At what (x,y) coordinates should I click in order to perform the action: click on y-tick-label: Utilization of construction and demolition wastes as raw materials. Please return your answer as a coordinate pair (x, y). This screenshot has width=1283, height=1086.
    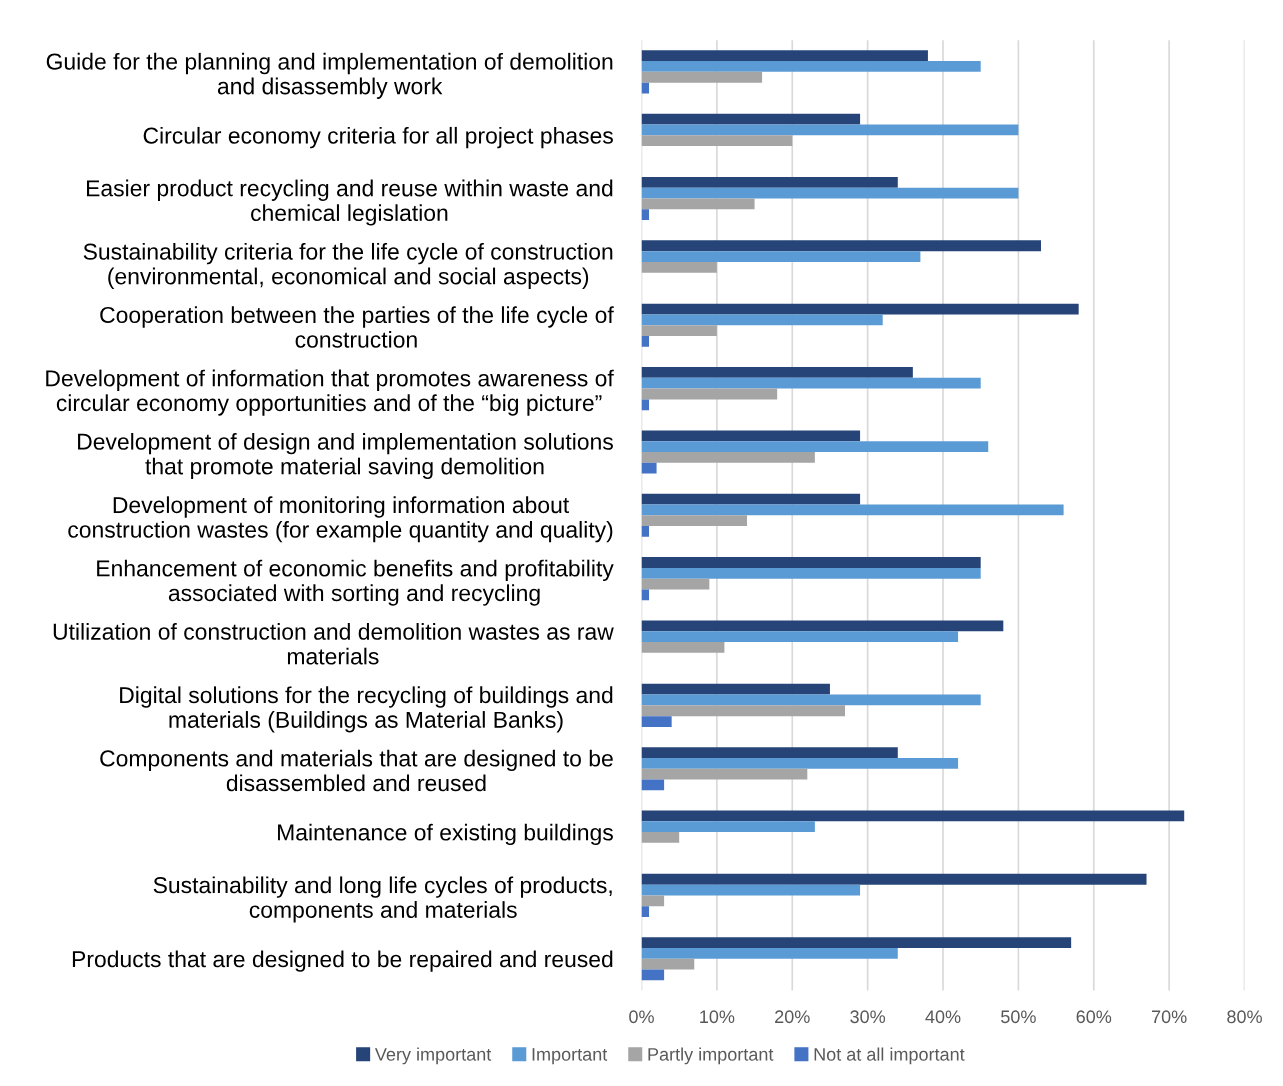
    Looking at the image, I should click on (333, 644).